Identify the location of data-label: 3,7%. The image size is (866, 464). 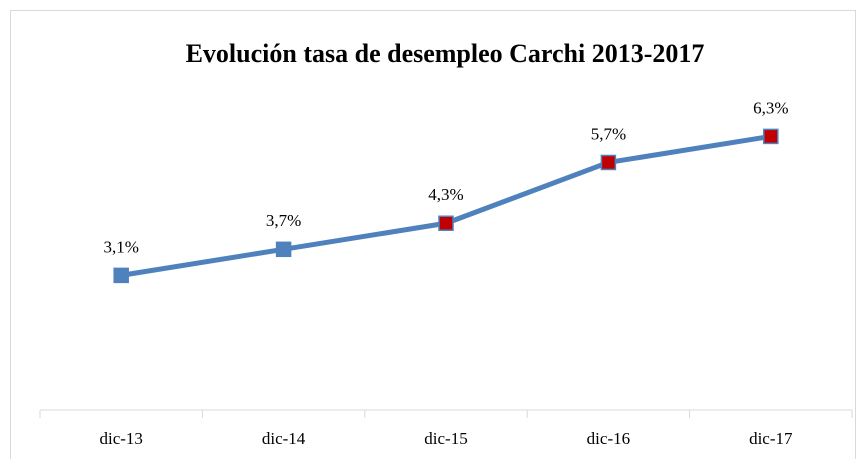
(283, 220).